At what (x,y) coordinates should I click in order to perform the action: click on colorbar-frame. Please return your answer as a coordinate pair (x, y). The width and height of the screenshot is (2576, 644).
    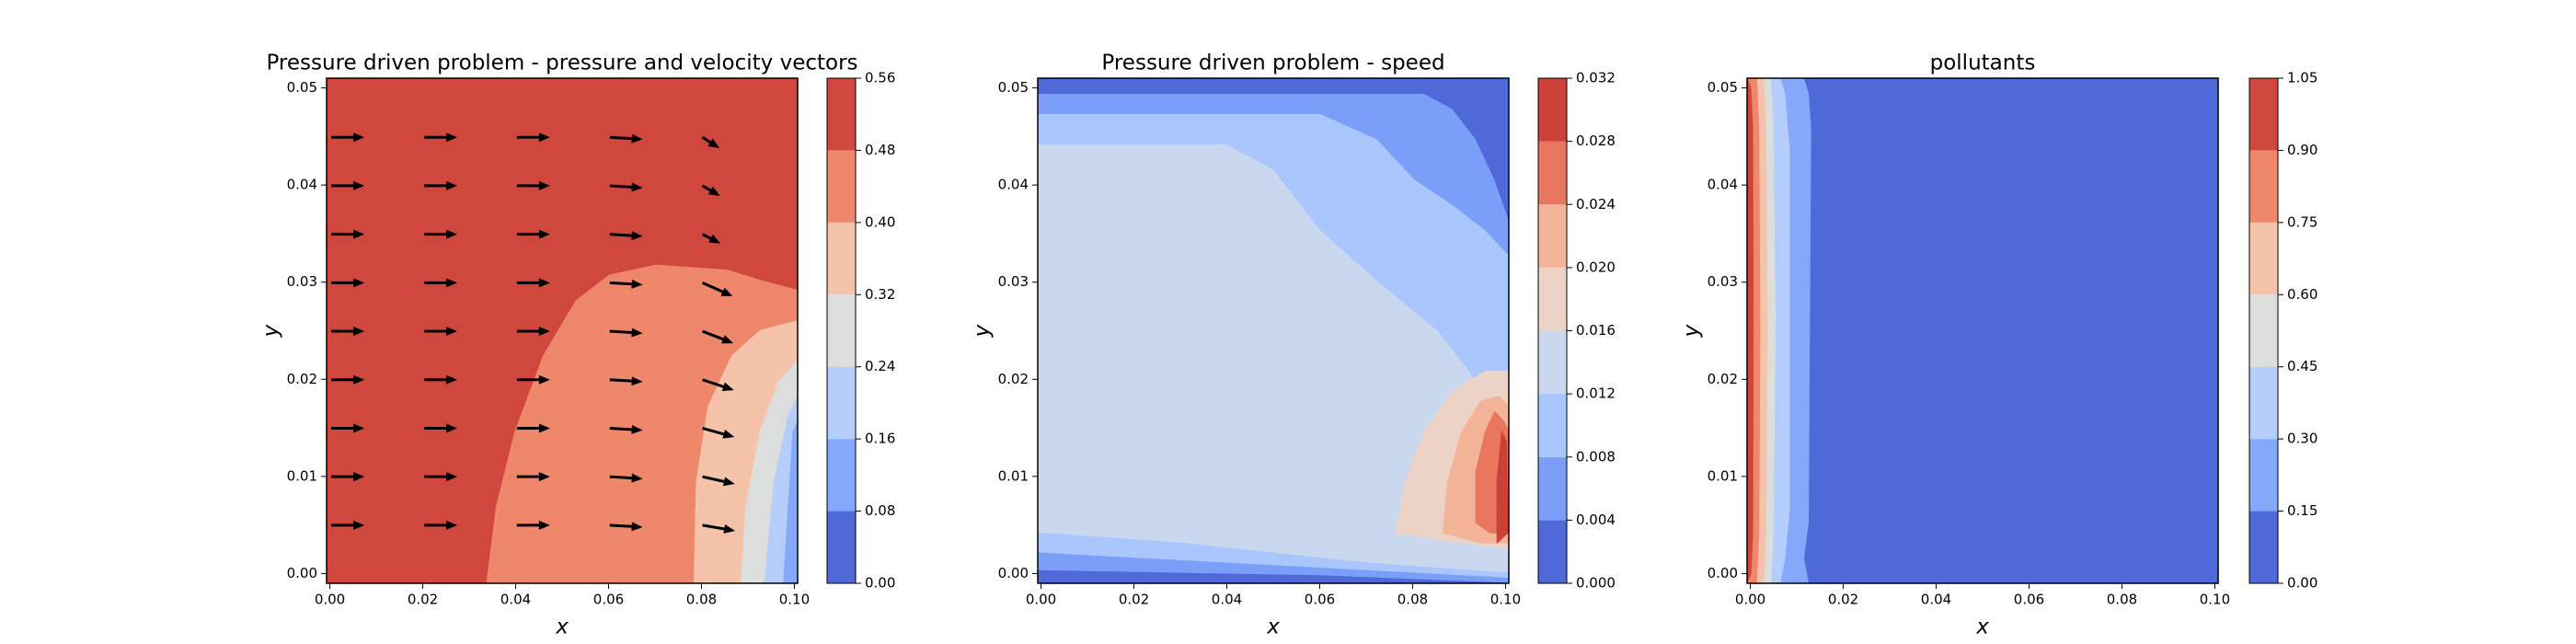
    Looking at the image, I should click on (2263, 330).